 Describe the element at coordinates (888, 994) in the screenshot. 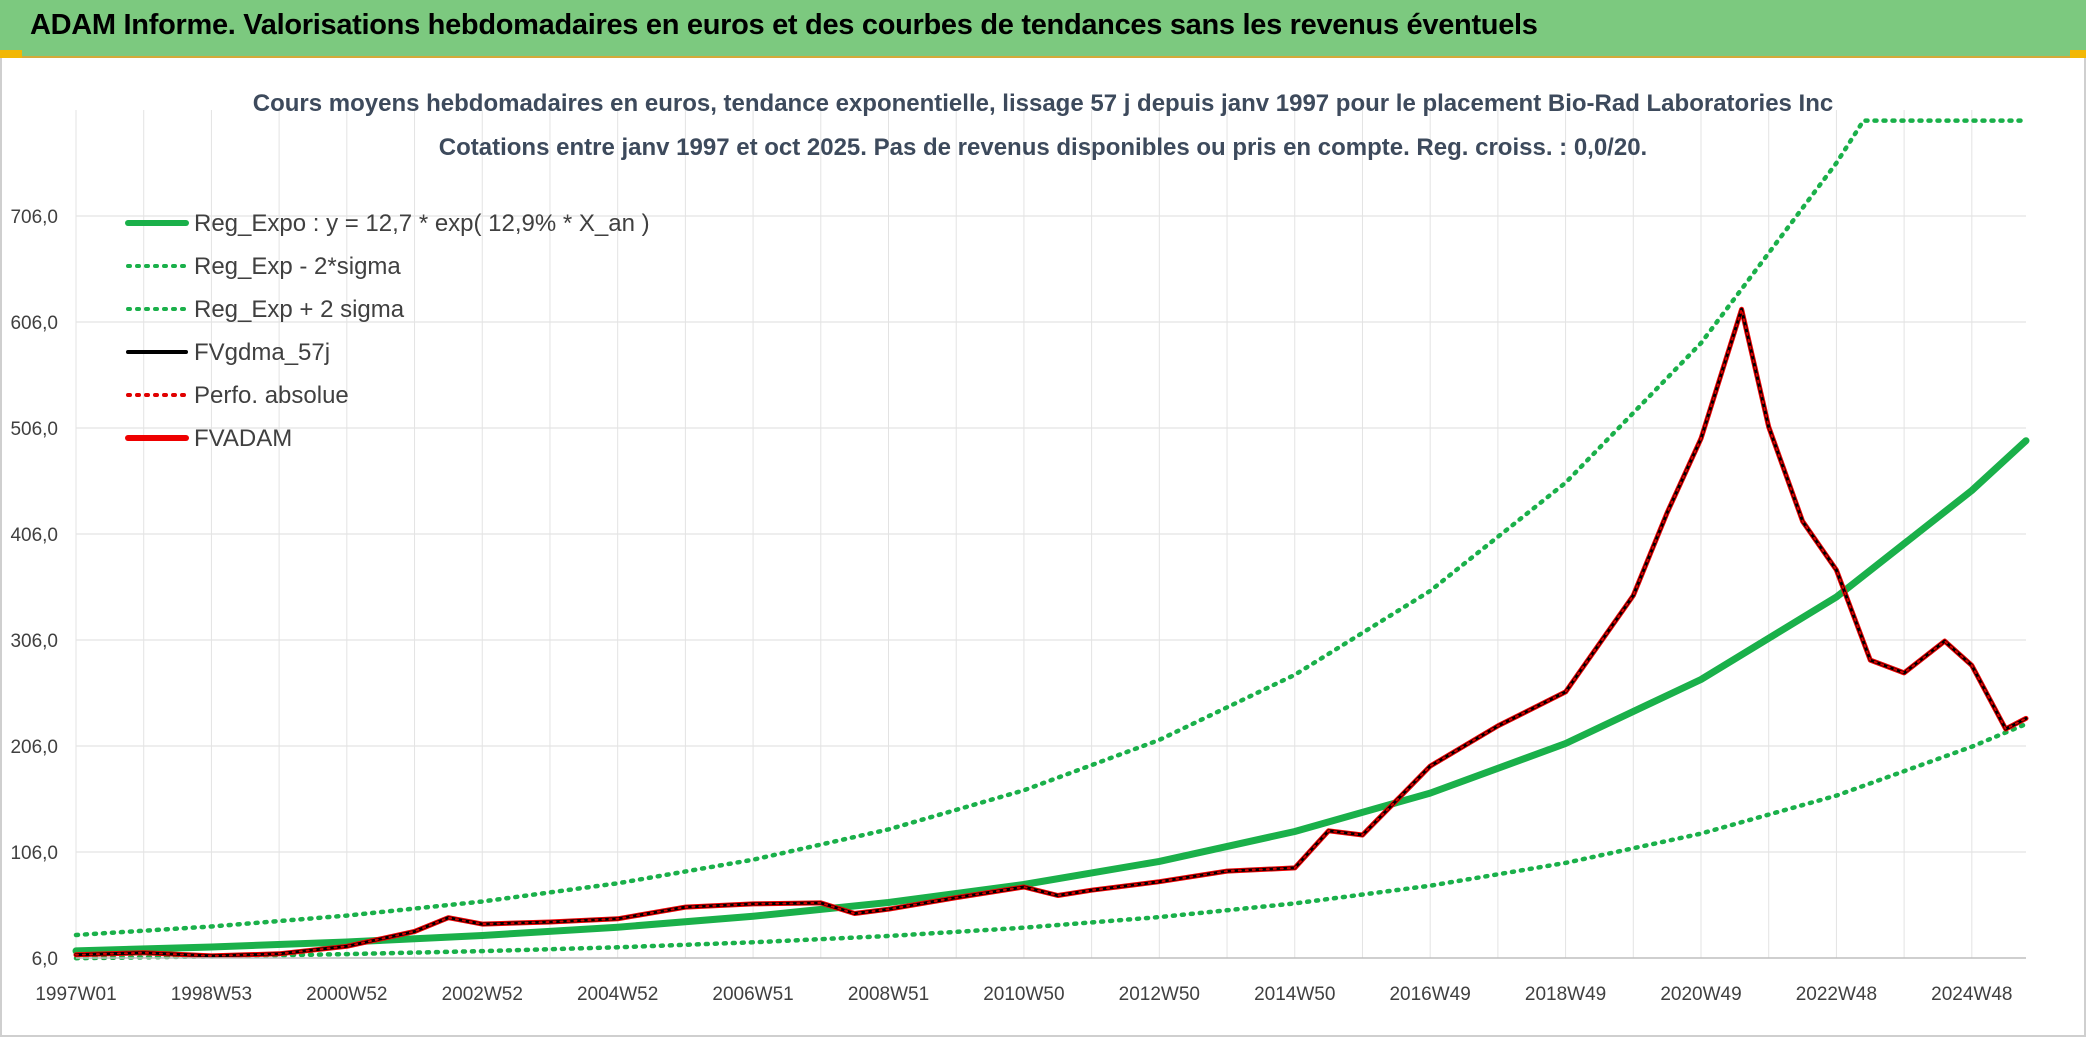

I see `x-tick-label: 2008W51` at that location.